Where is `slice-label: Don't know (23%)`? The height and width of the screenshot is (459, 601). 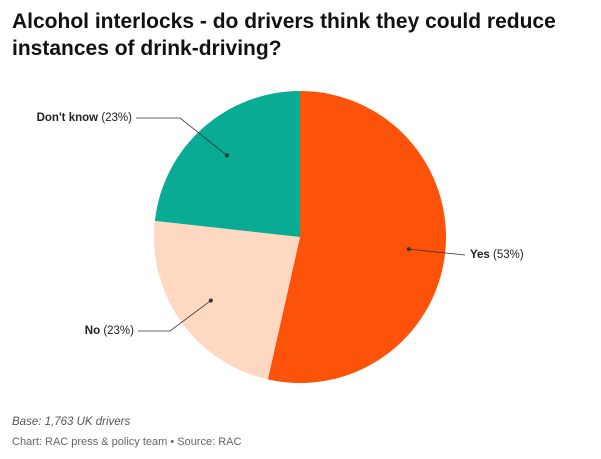
slice-label: Don't know (23%) is located at coordinates (85, 118).